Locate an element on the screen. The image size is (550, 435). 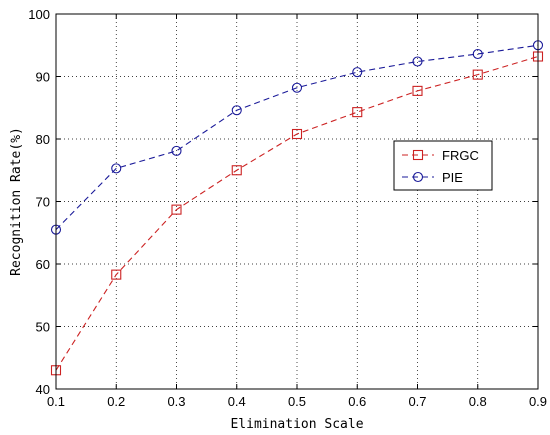
legend-box is located at coordinates (443, 165).